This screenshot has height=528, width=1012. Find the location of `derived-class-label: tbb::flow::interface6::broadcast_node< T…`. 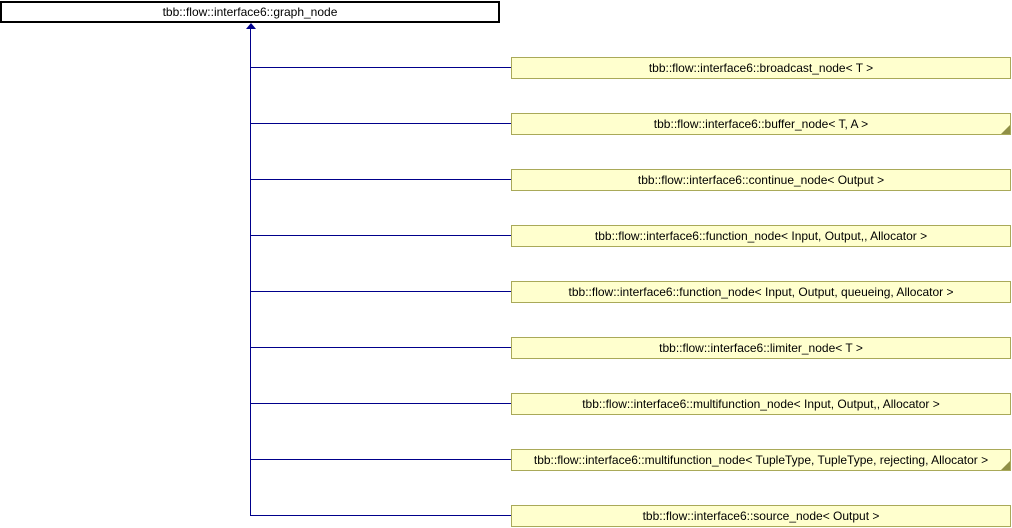

derived-class-label: tbb::flow::interface6::broadcast_node< T… is located at coordinates (761, 68).